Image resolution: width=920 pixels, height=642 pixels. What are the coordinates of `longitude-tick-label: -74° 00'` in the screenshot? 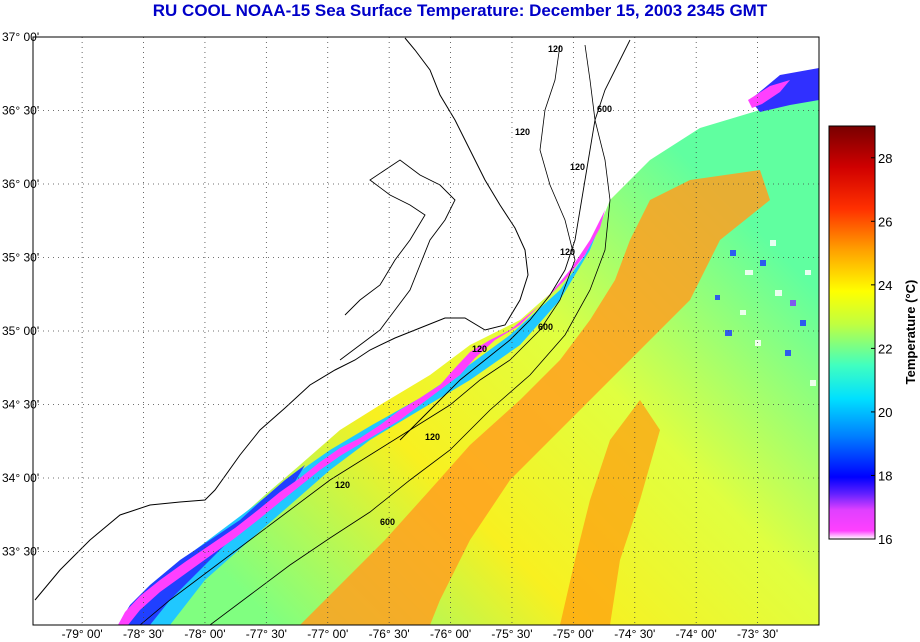 It's located at (696, 634).